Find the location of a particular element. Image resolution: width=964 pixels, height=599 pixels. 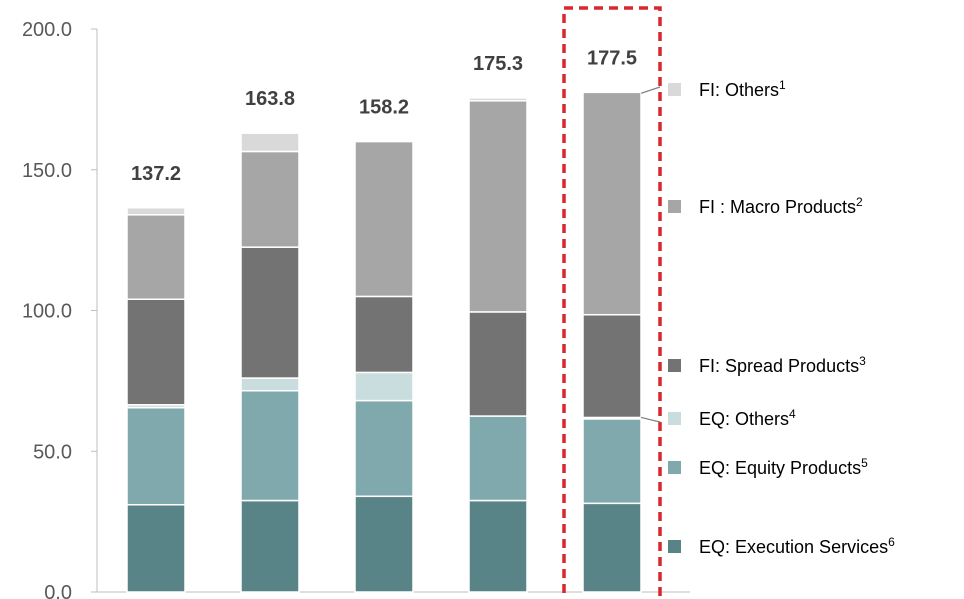

legend-superscript: 4 is located at coordinates (792, 414).